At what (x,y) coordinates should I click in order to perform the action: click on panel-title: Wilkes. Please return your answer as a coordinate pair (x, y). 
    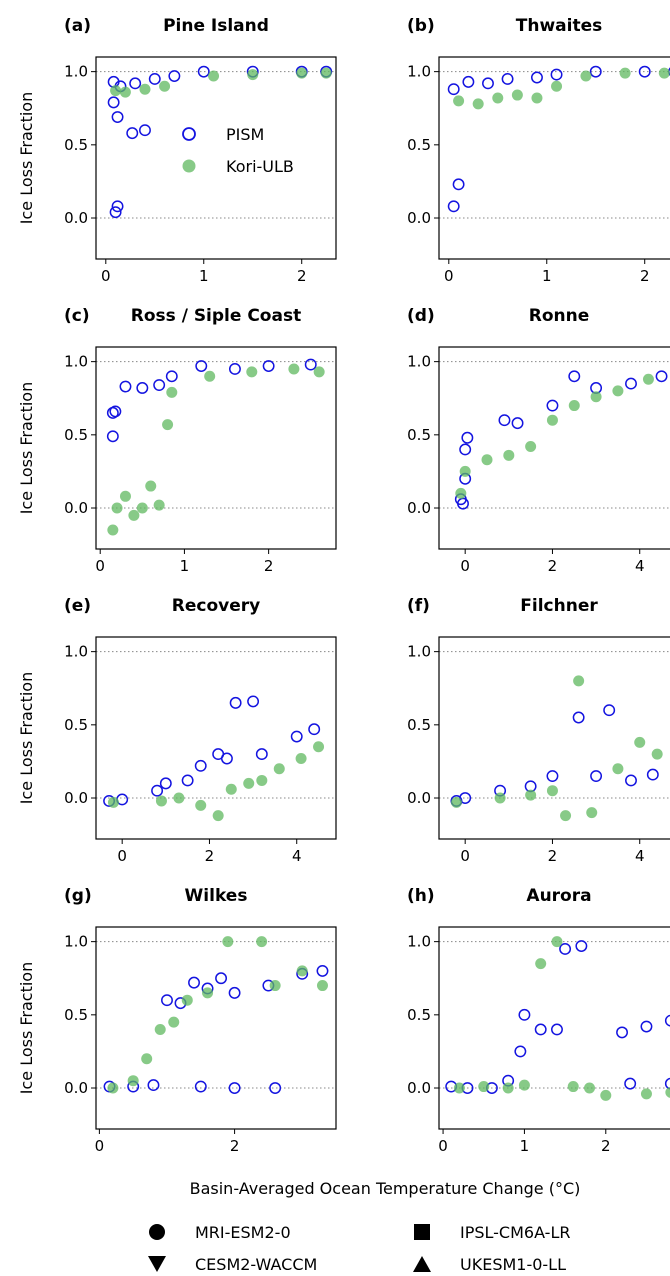
    Looking at the image, I should click on (216, 896).